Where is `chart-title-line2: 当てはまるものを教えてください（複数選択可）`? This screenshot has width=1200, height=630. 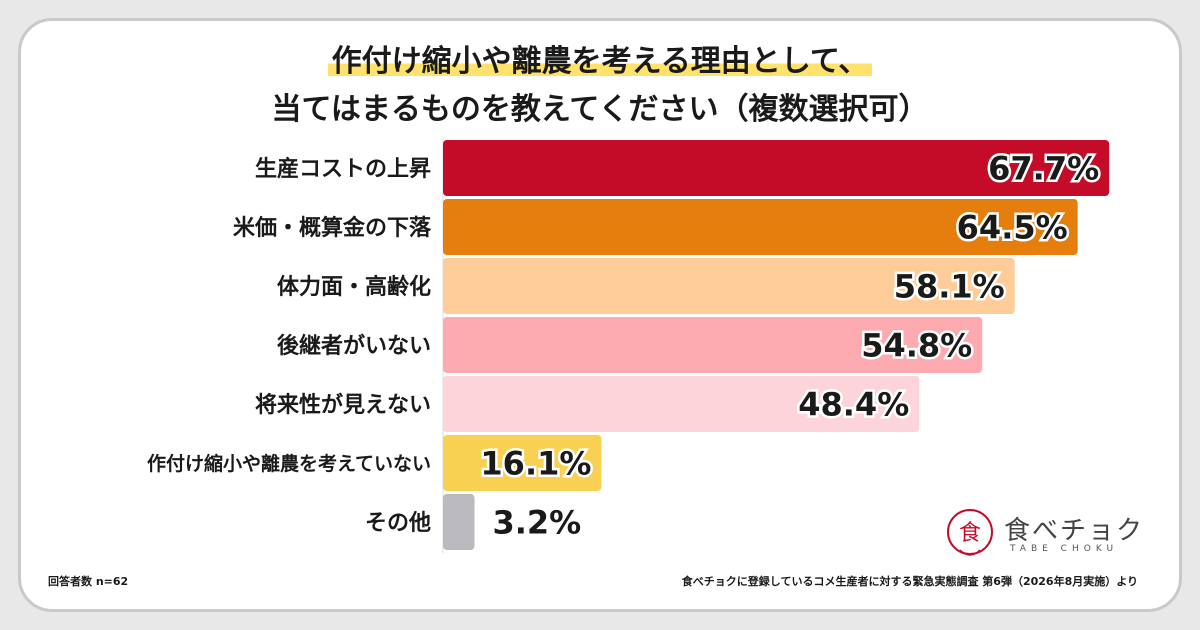 chart-title-line2: 当てはまるものを教えてください（複数選択可） is located at coordinates (600, 109).